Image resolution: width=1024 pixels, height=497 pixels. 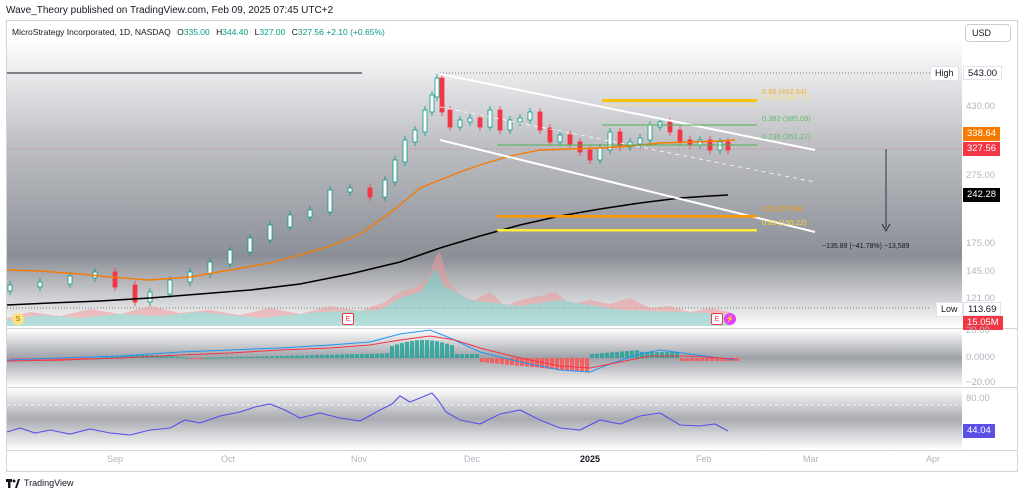 I want to click on macd-histogram, so click(x=374, y=356).